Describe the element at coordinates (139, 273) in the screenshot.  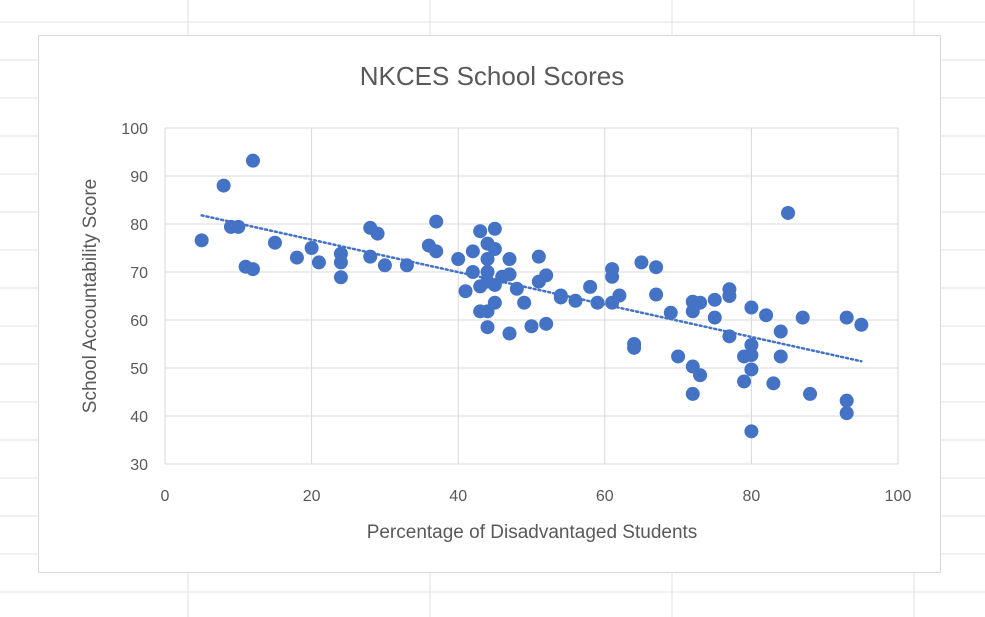
I see `y-tick-label: 70` at that location.